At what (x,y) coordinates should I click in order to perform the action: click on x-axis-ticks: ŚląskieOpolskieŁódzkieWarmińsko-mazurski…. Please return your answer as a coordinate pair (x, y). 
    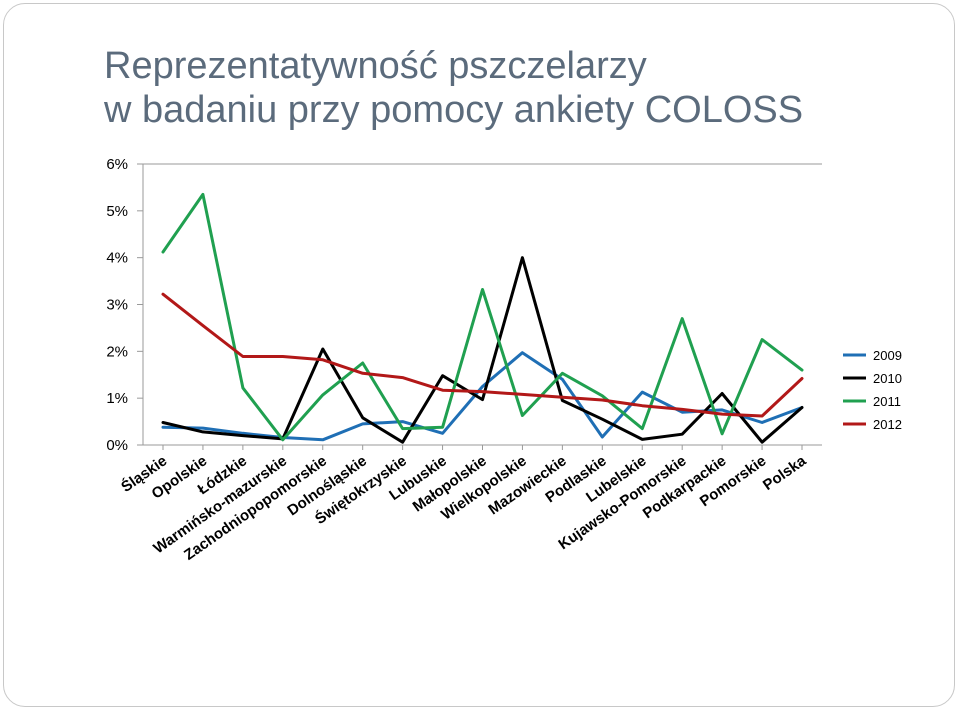
    Looking at the image, I should click on (464, 504).